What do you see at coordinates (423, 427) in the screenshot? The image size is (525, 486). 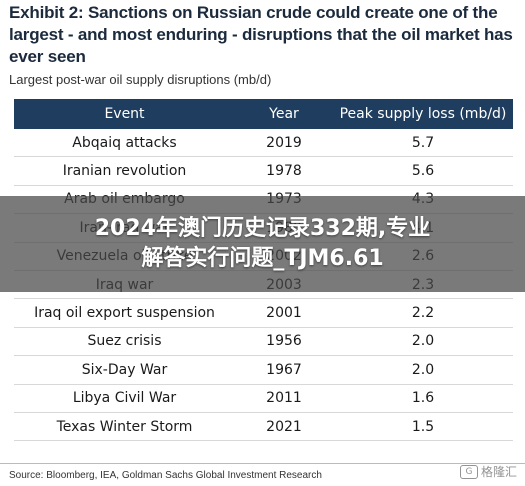 I see `cell-peak-loss: 1.5` at bounding box center [423, 427].